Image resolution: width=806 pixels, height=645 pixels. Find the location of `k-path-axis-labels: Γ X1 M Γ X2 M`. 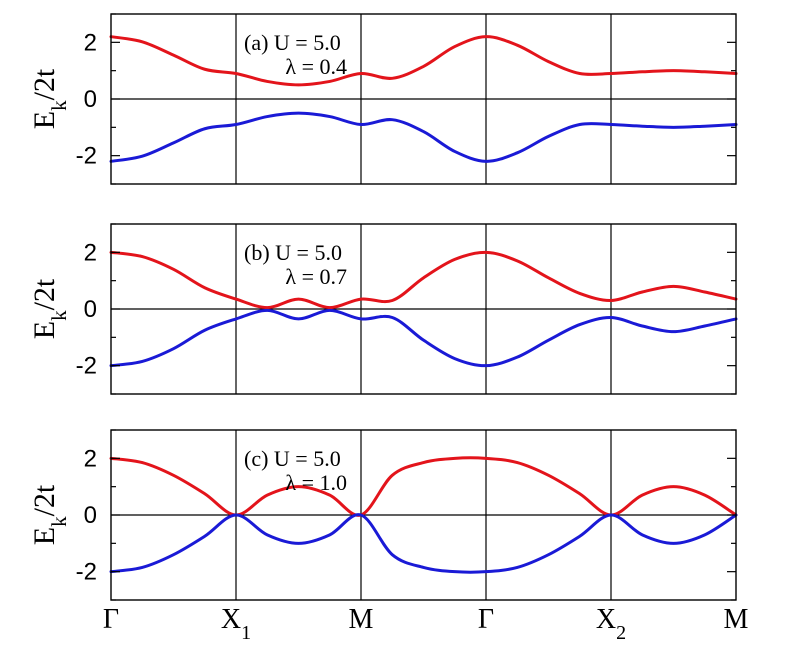

k-path-axis-labels: Γ X1 M Γ X2 M is located at coordinates (426, 624).